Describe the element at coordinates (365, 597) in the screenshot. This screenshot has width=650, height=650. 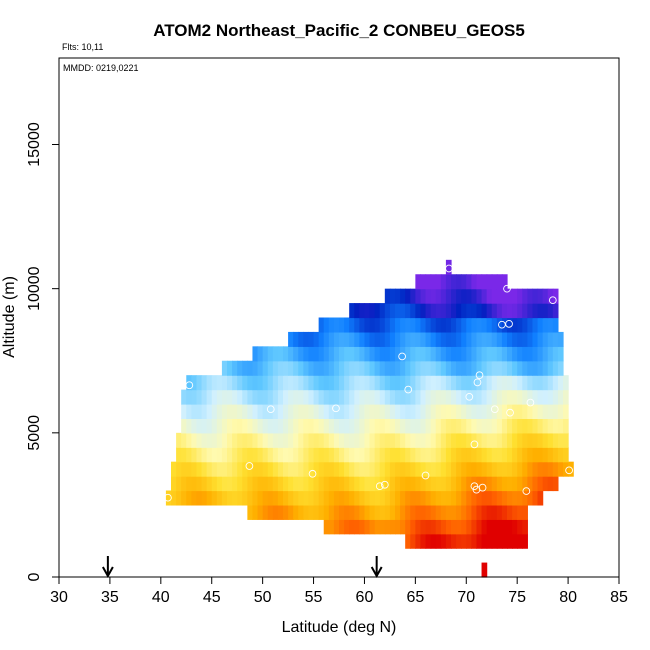
I see `x-tick-label: 60` at that location.